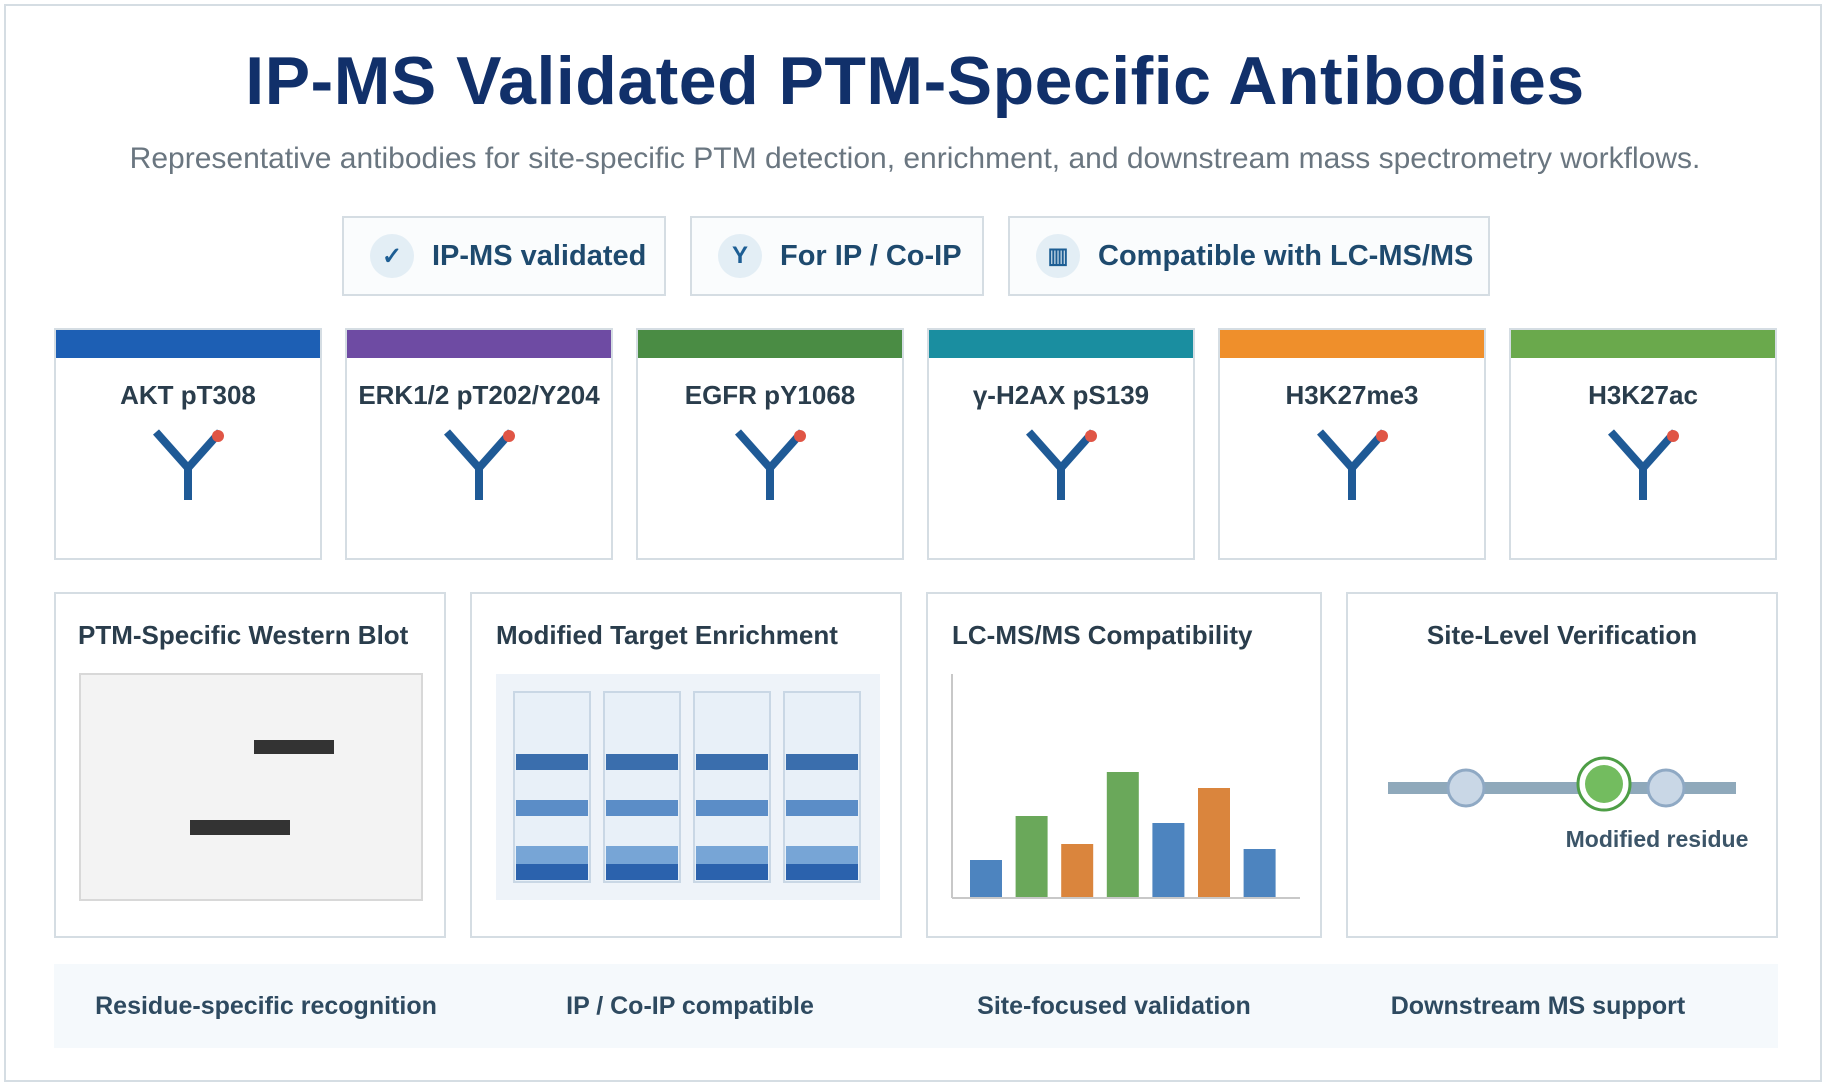  I want to click on page-title: IP-MS Validated PTM-Specific Antibodies, so click(915, 81).